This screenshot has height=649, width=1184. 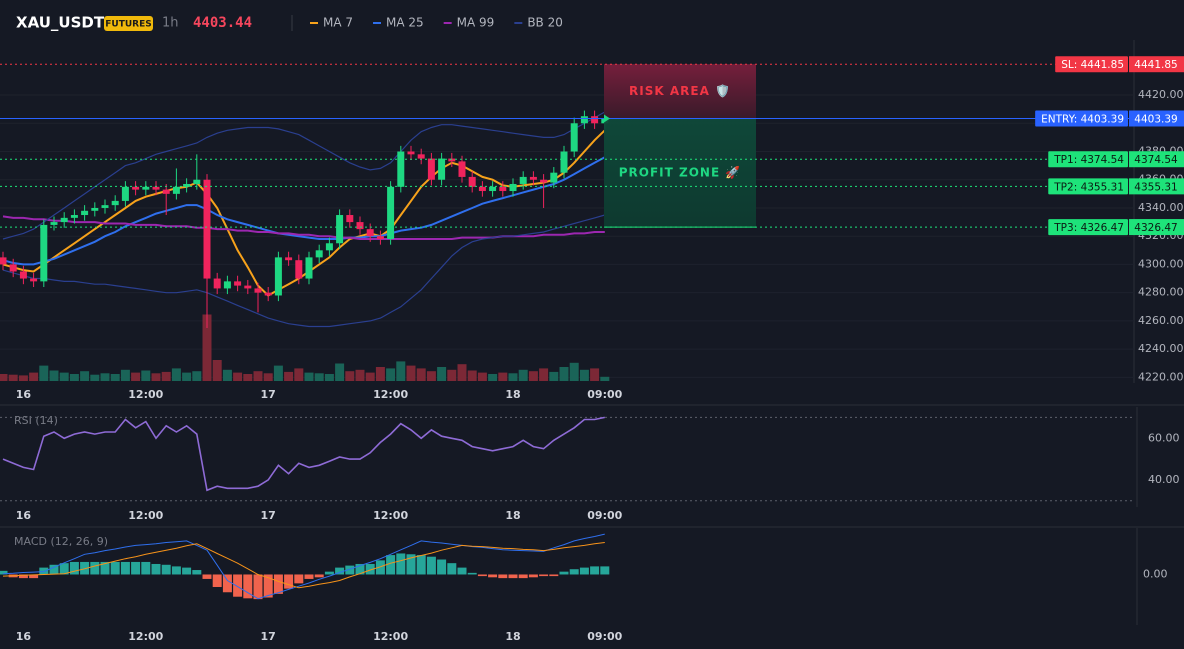 I want to click on badge: FUTURES, so click(x=128, y=25).